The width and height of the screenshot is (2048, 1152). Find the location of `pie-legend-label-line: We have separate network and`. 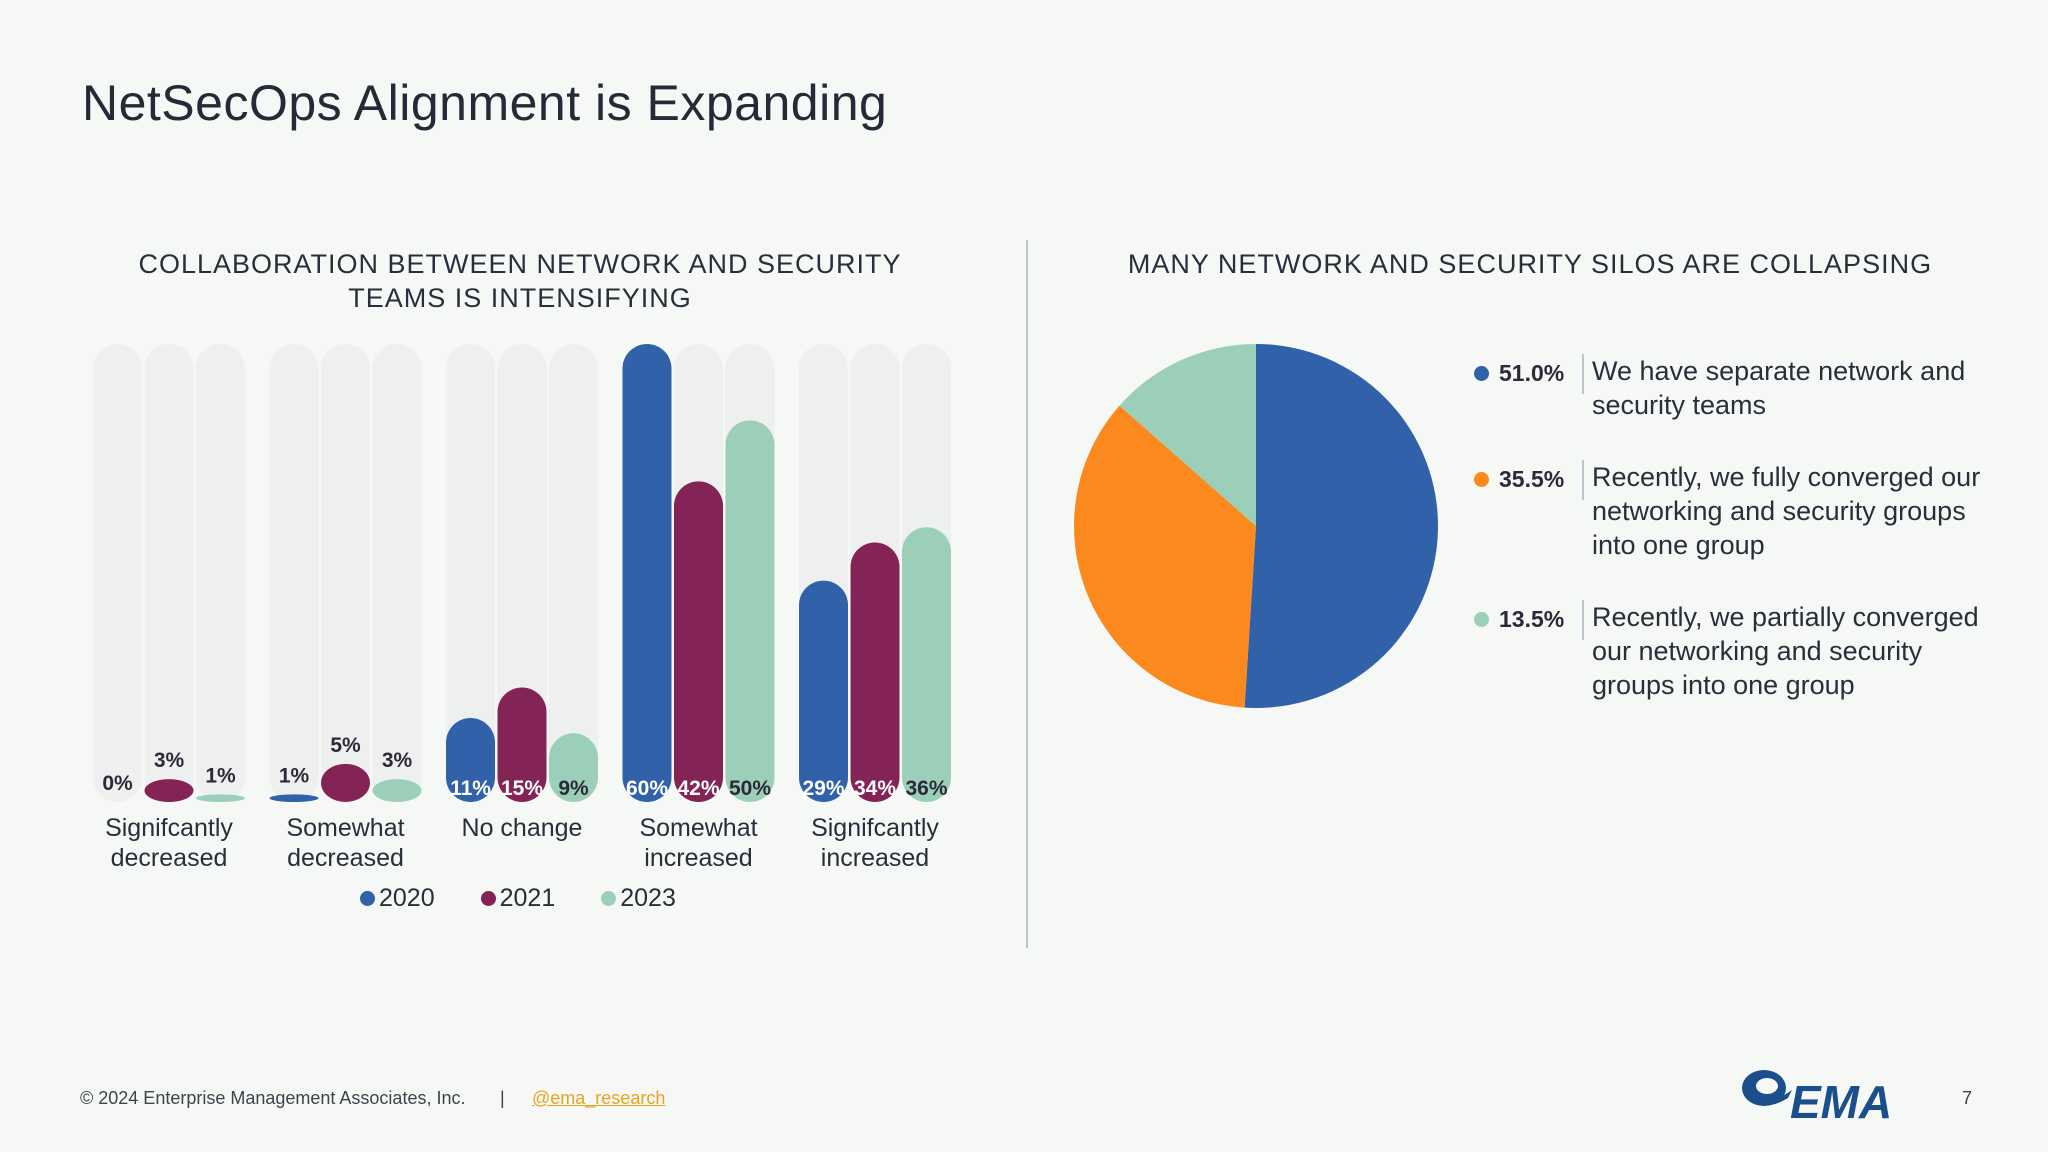

pie-legend-label-line: We have separate network and is located at coordinates (1779, 371).